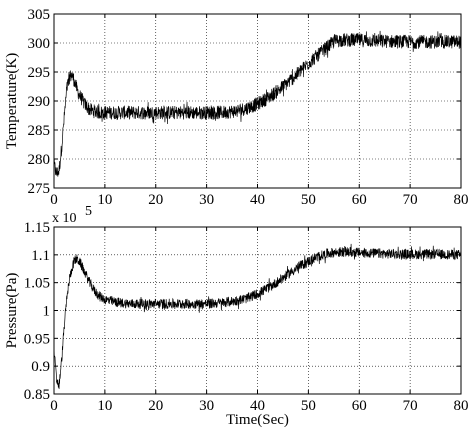 The height and width of the screenshot is (429, 474). Describe the element at coordinates (37, 339) in the screenshot. I see `pressure-ytick-label: 0.95` at that location.